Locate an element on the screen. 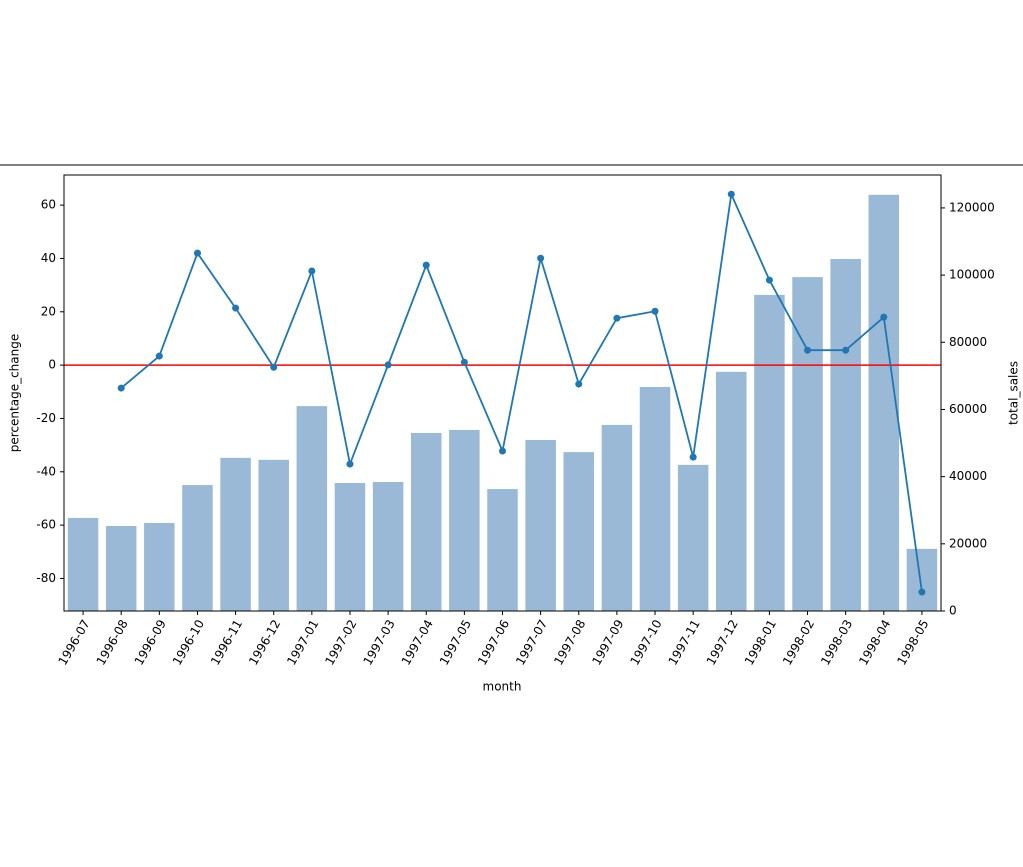  x-tick-label: 1996-11 is located at coordinates (226, 642).